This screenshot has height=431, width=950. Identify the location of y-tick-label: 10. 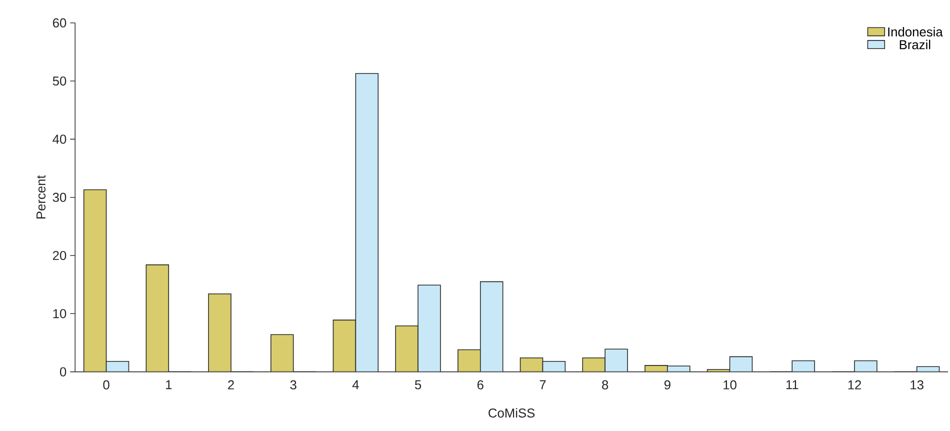
(59, 313).